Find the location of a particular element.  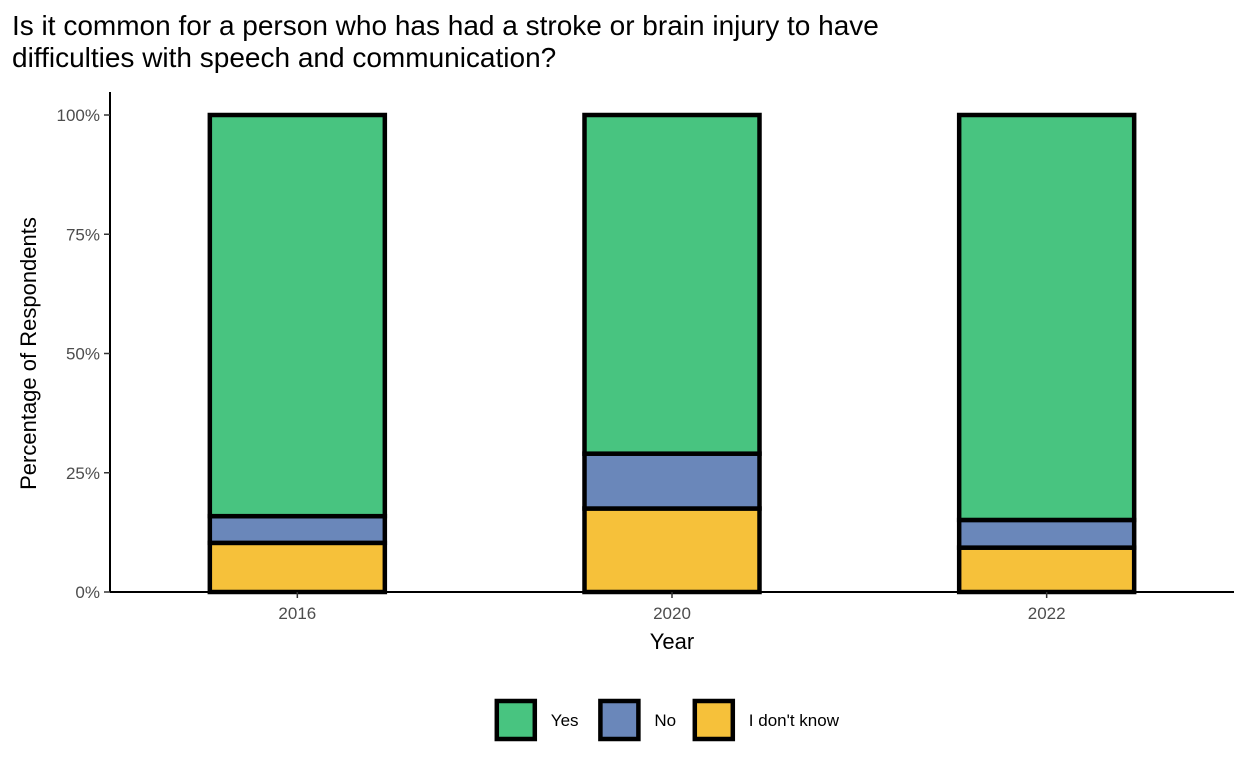

y-tick-label: 50% is located at coordinates (83, 354).